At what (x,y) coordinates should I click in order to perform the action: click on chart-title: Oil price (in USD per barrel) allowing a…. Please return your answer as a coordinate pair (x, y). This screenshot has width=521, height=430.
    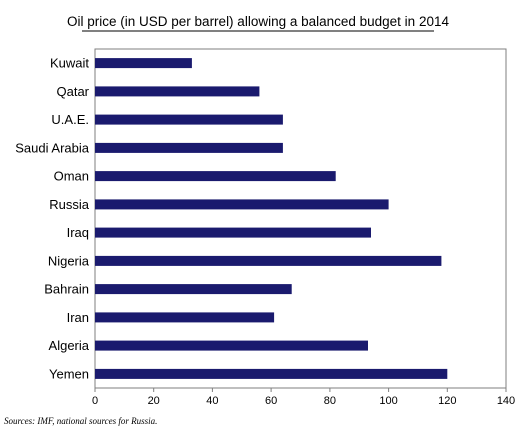
    Looking at the image, I should click on (258, 21).